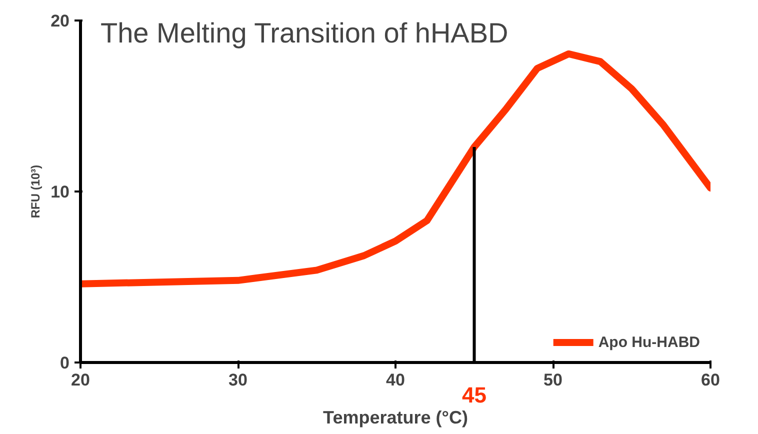 The image size is (758, 434). Describe the element at coordinates (710, 380) in the screenshot. I see `x-tick-label: 60` at that location.